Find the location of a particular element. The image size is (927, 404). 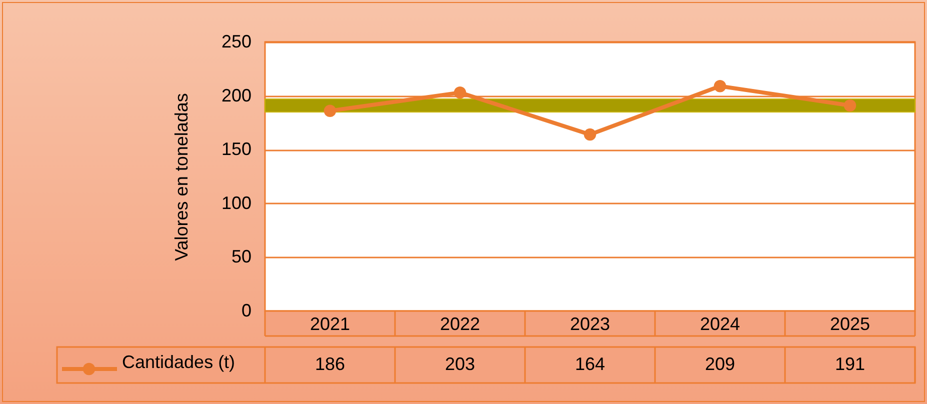

y-tick-label: 150 is located at coordinates (236, 149).